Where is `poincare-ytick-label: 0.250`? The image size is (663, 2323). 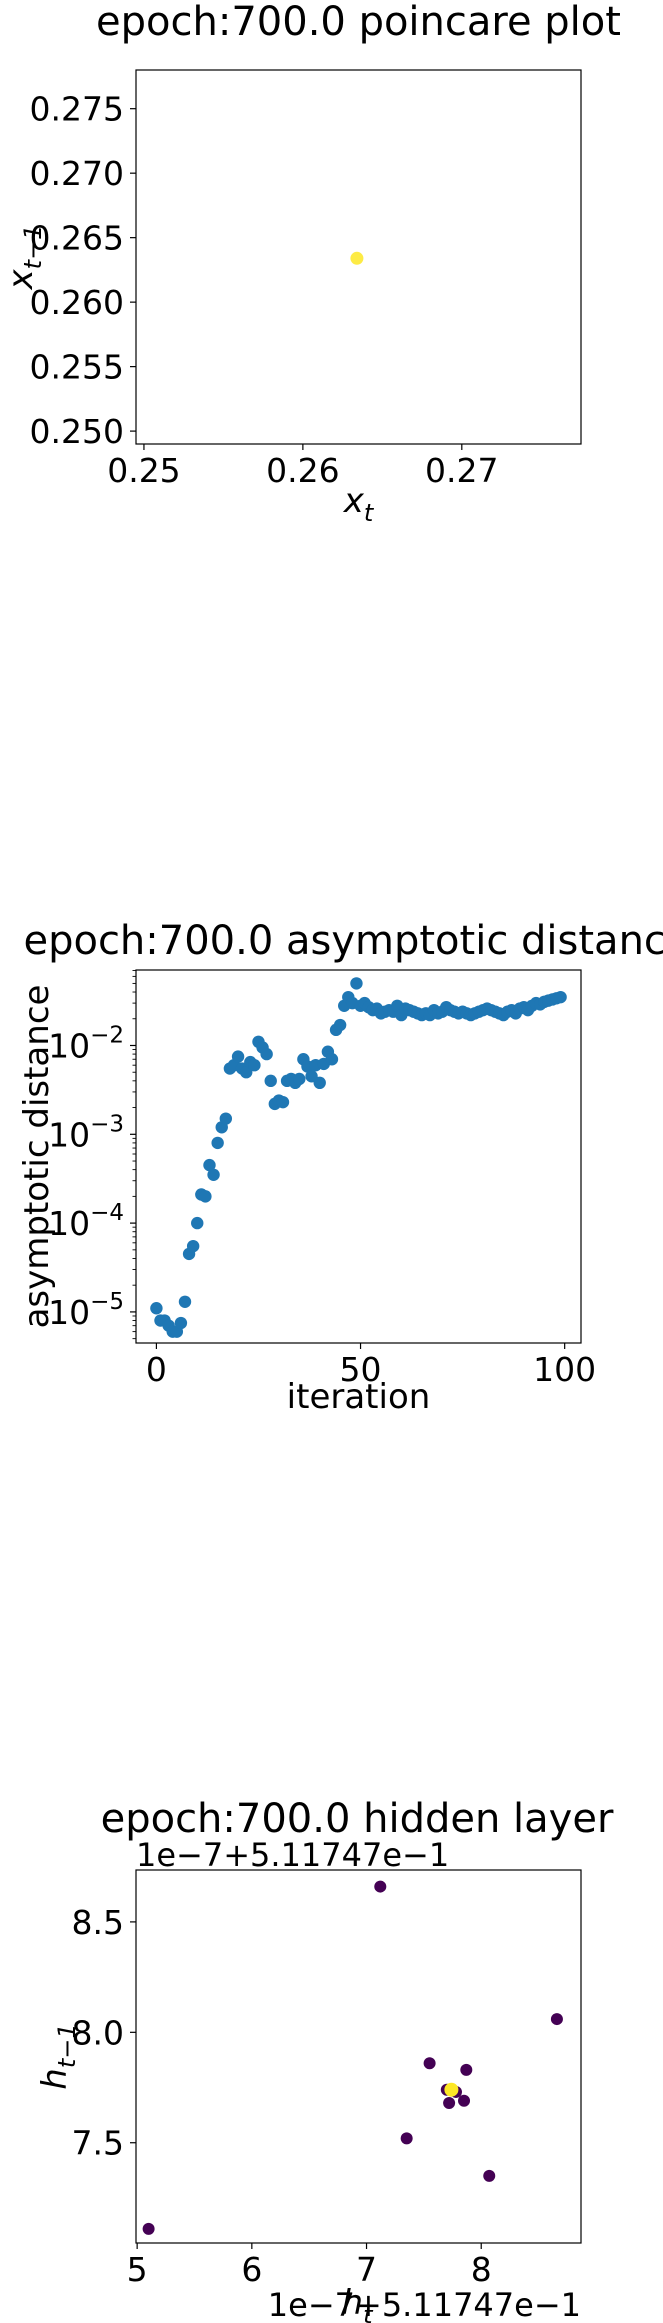
poincare-ytick-label: 0.250 is located at coordinates (77, 431).